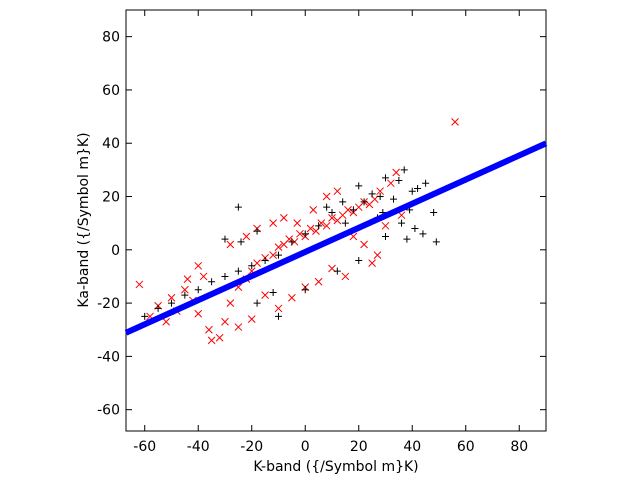 The image size is (640, 480). What do you see at coordinates (108, 357) in the screenshot?
I see `y-tick-label: -40` at bounding box center [108, 357].